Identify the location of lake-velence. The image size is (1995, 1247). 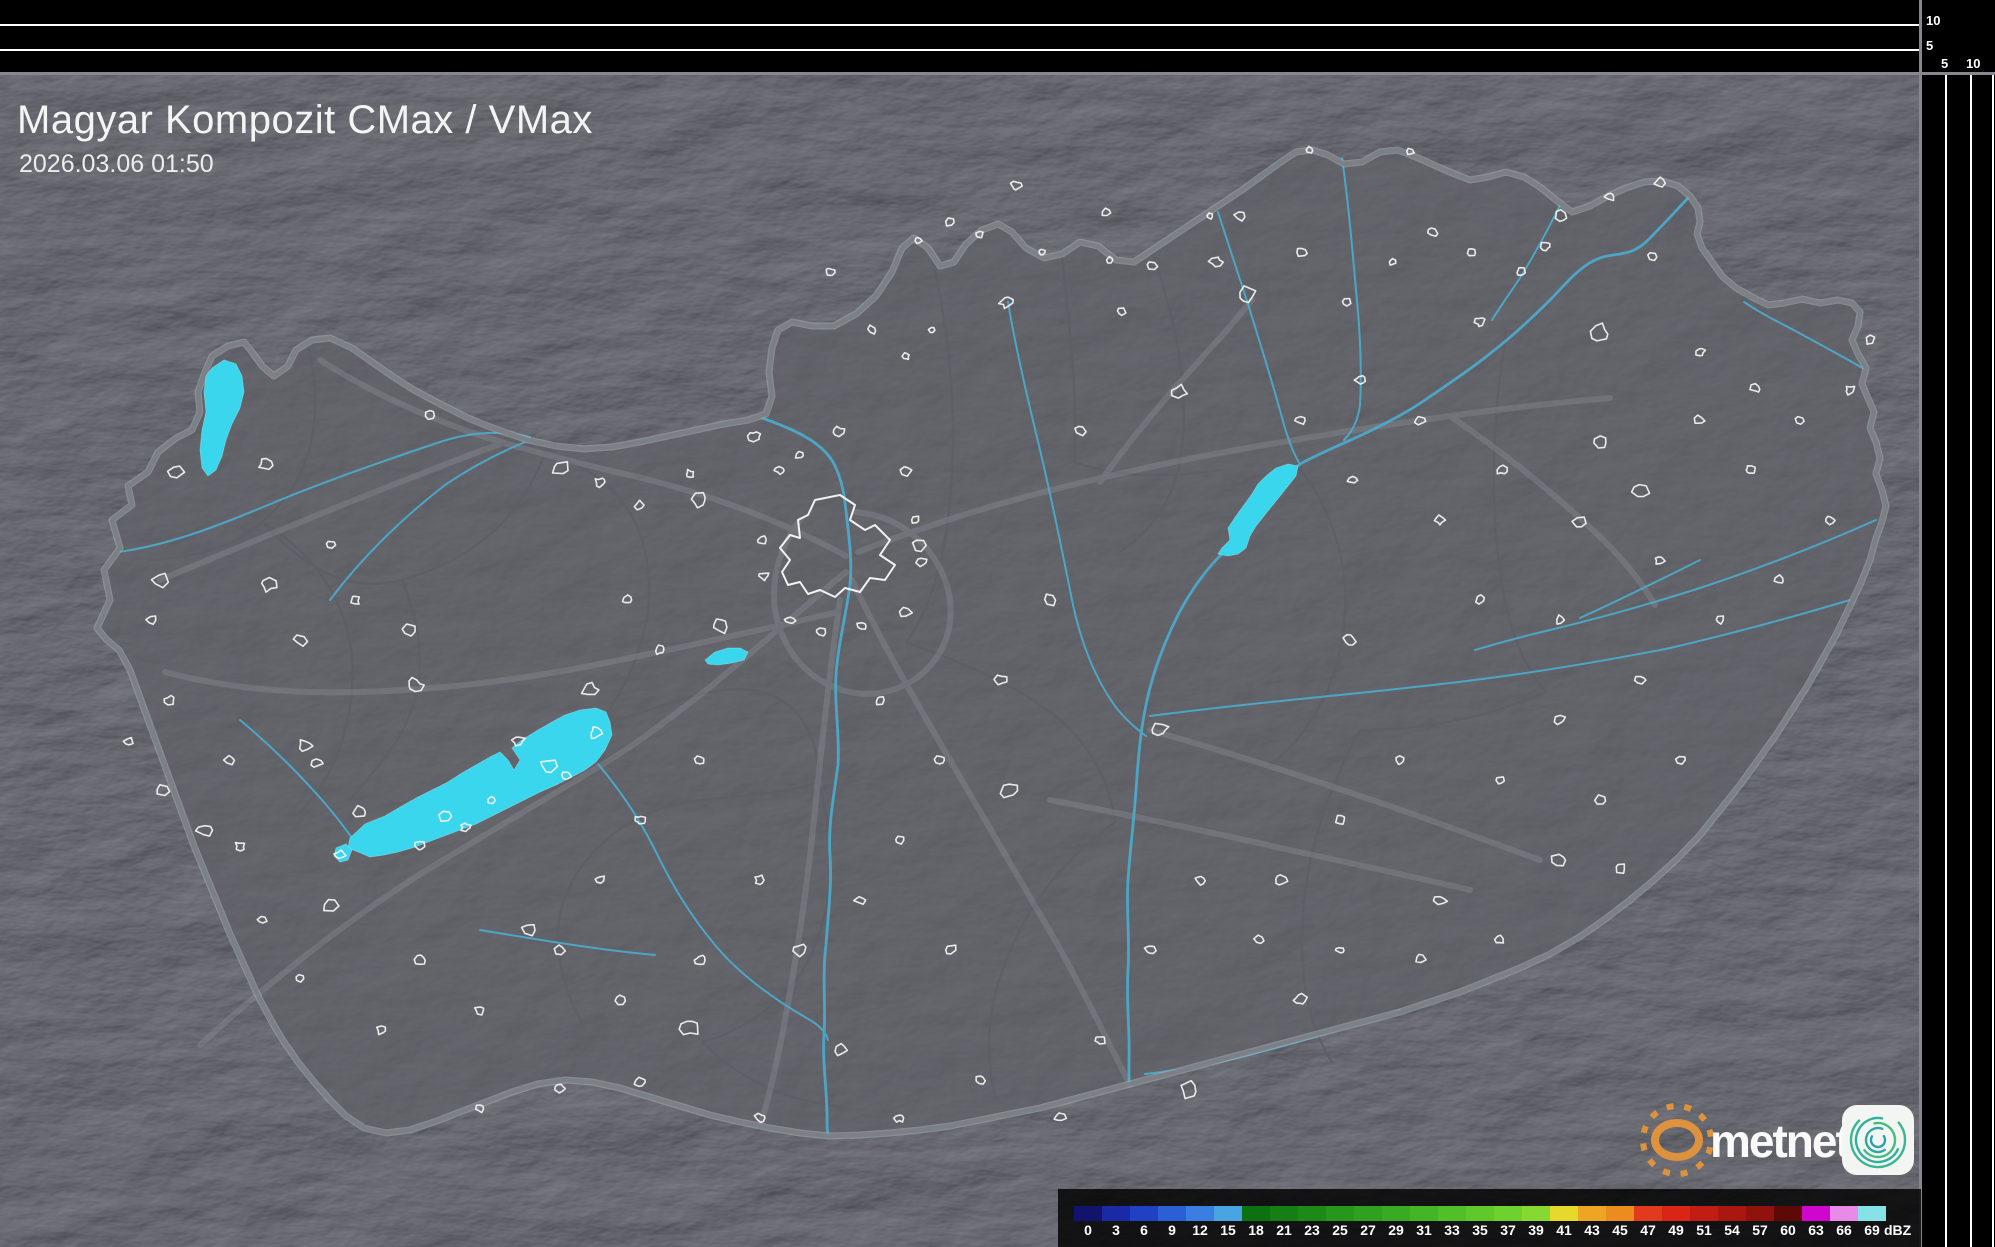
(726, 656).